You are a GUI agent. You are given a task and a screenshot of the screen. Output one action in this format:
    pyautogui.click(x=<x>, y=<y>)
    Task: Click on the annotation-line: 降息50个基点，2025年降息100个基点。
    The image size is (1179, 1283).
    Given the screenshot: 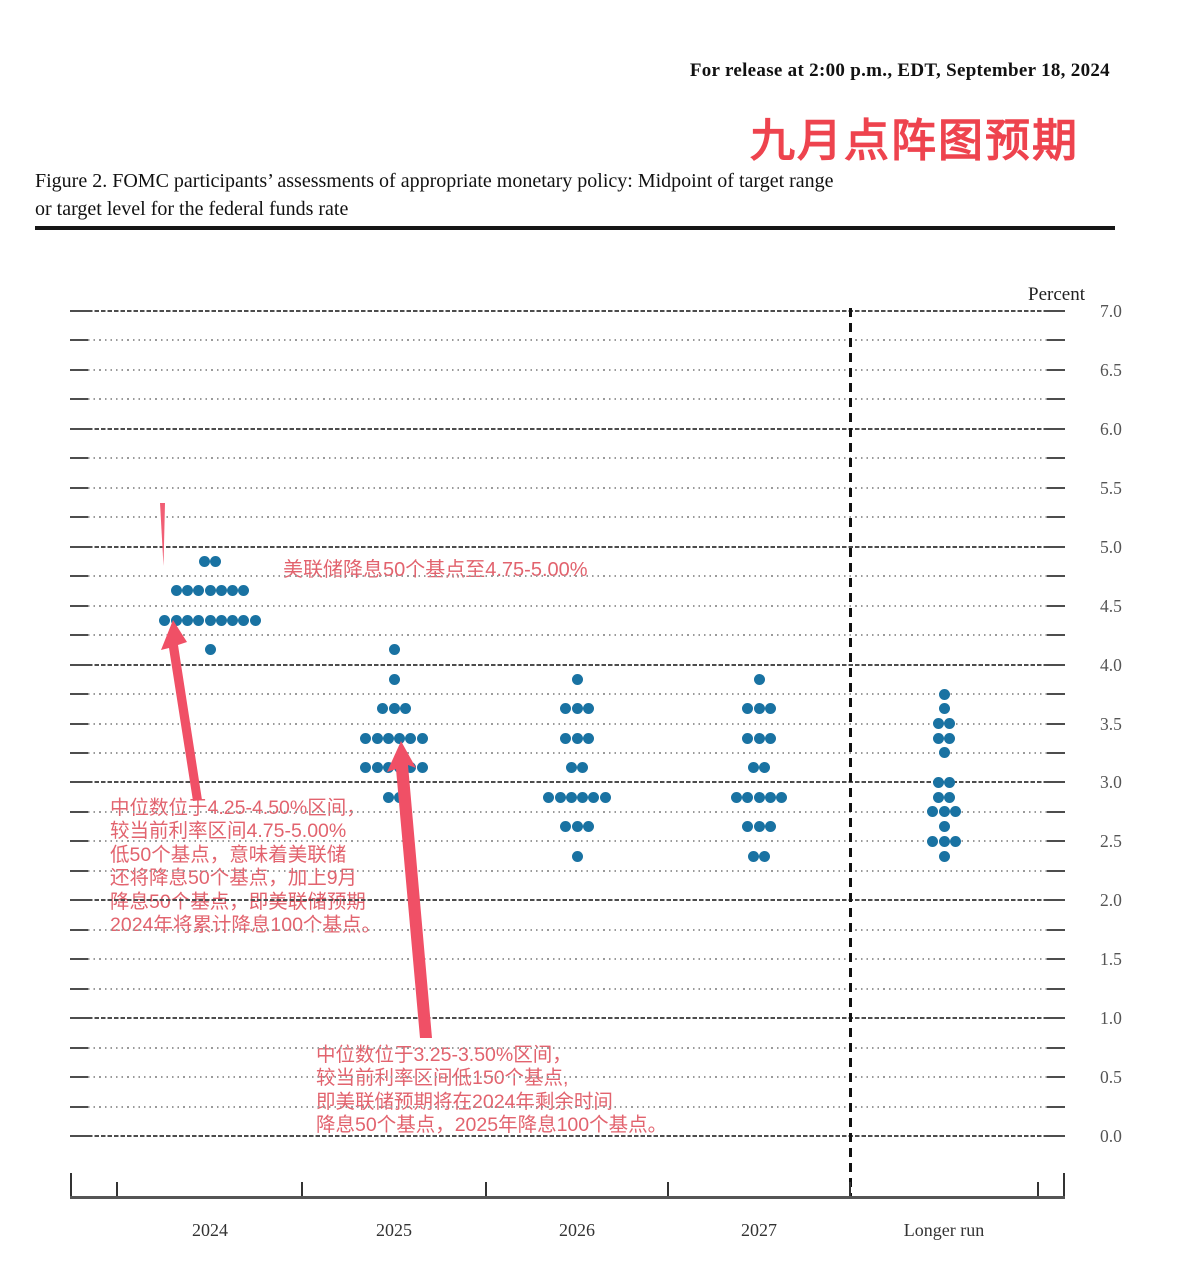 What is the action you would take?
    pyautogui.click(x=492, y=1125)
    